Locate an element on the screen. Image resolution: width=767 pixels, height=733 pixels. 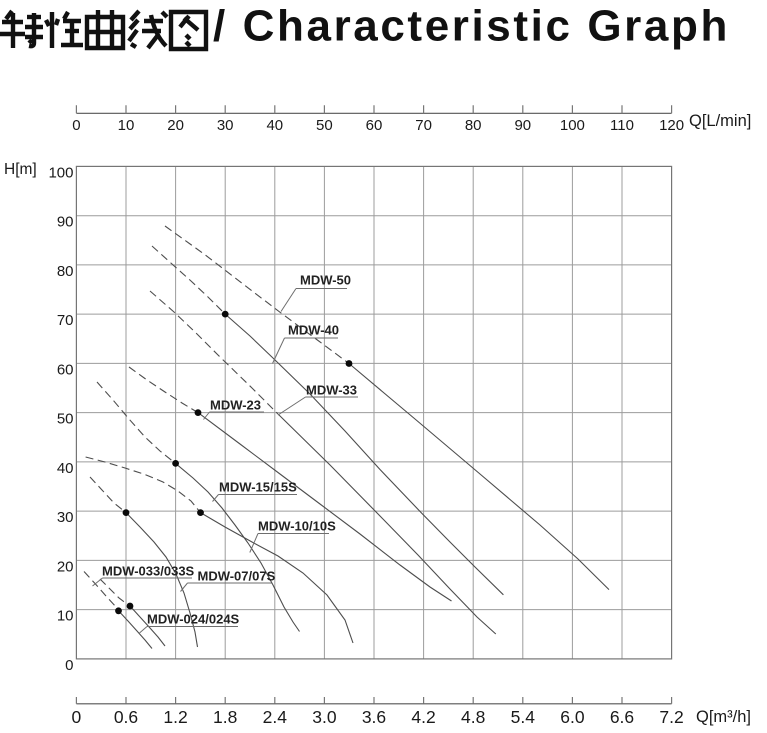
svg-text: MDW-07/07S is located at coordinates (237, 576).